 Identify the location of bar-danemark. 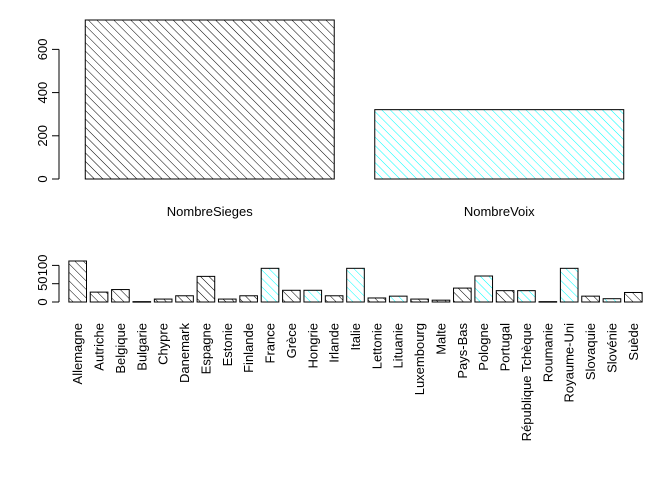
(184, 299).